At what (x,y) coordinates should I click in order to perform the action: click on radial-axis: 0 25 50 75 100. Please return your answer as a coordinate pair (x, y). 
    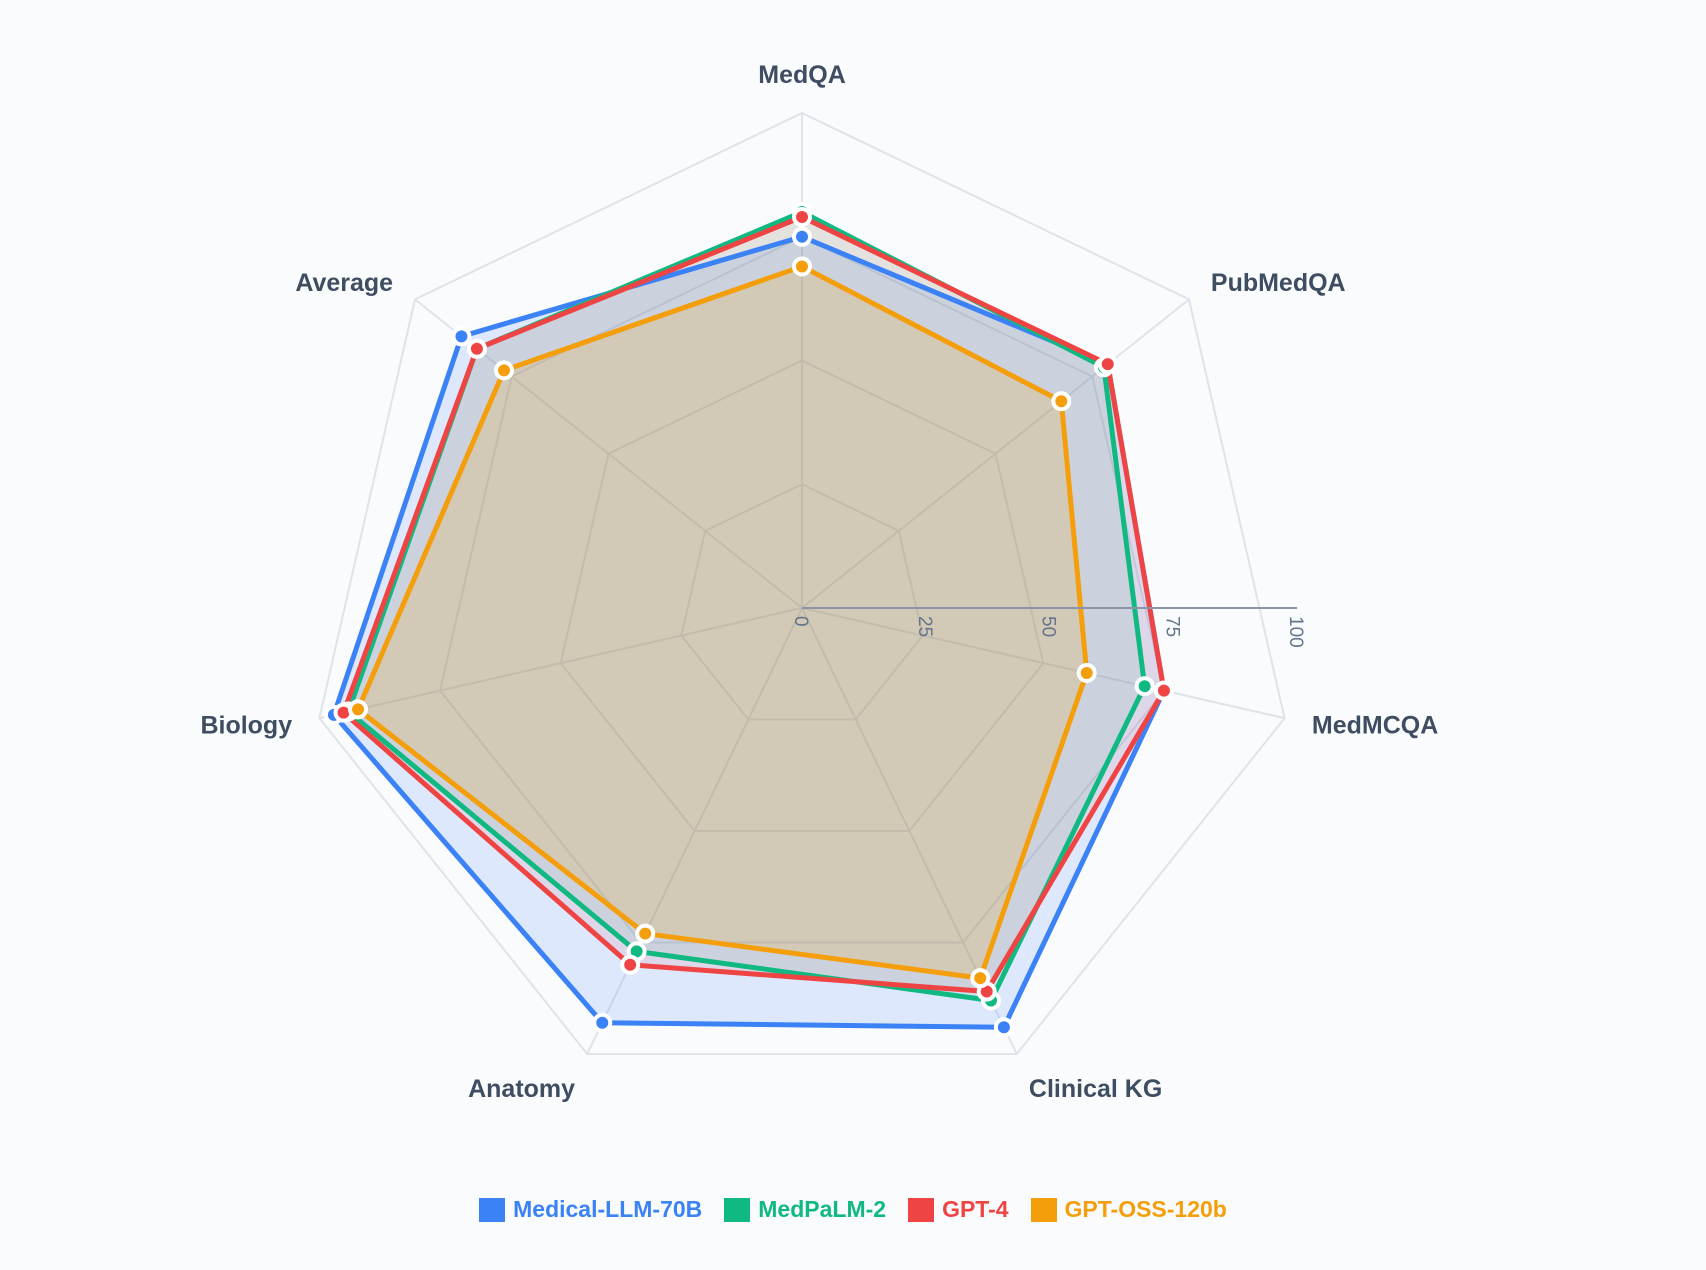
    Looking at the image, I should click on (1048, 627).